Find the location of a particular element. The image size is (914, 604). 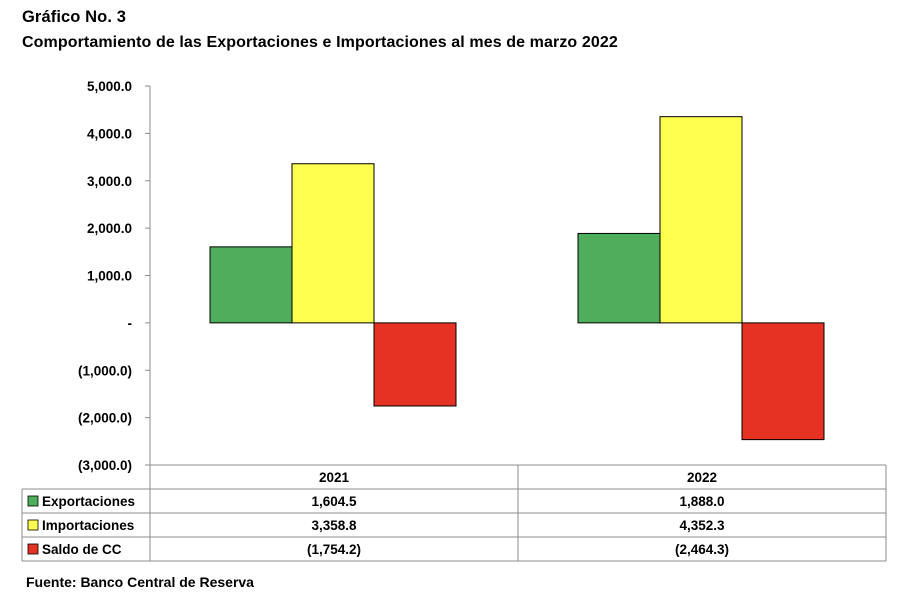

legend-label: Importaciones is located at coordinates (88, 525).